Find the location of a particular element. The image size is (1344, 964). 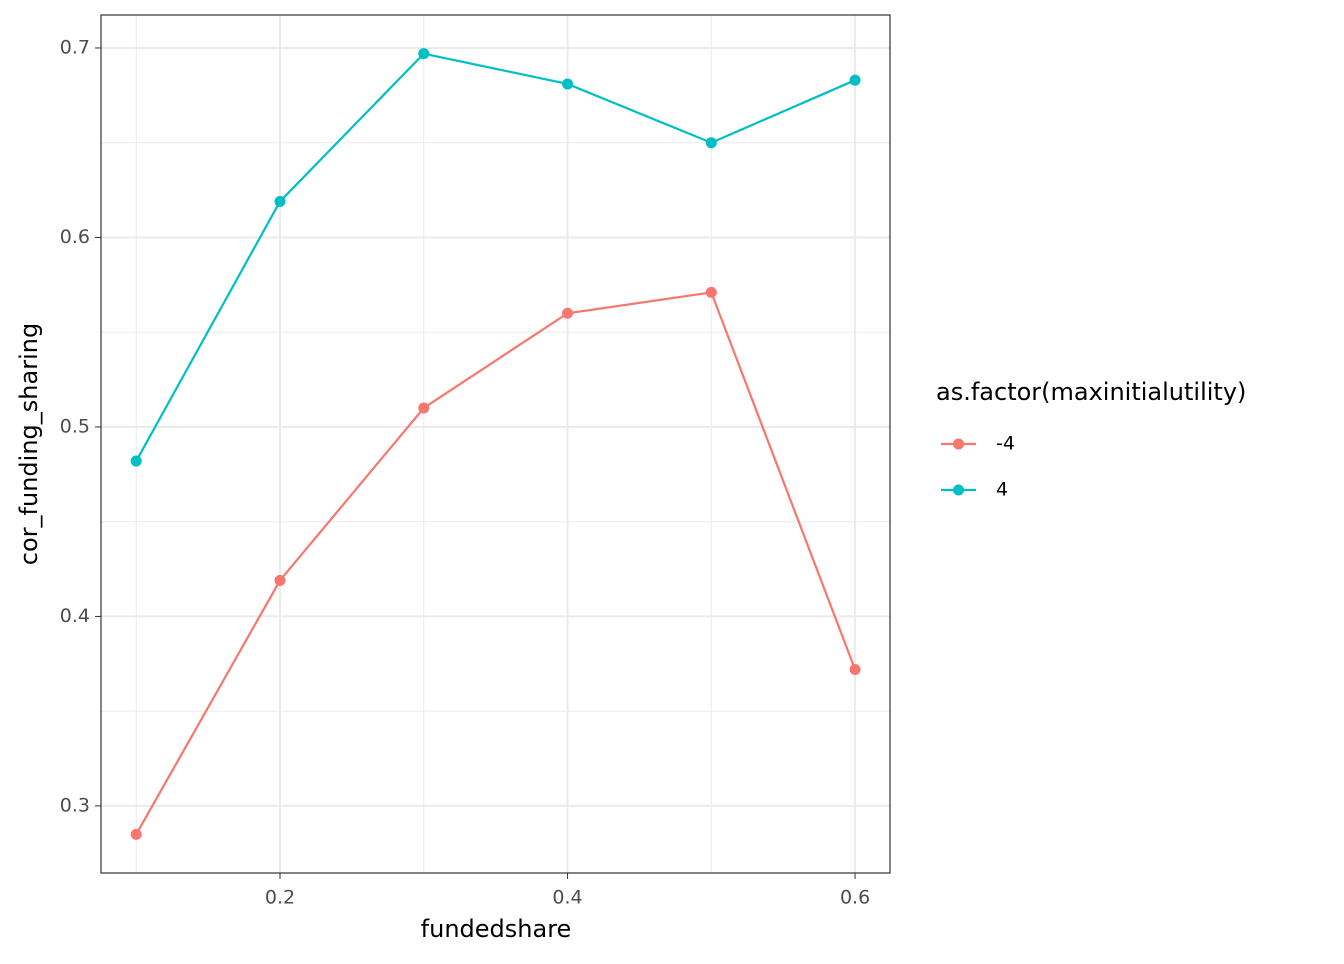

legend-title: as.factor(maxinitialutility) is located at coordinates (1091, 392).